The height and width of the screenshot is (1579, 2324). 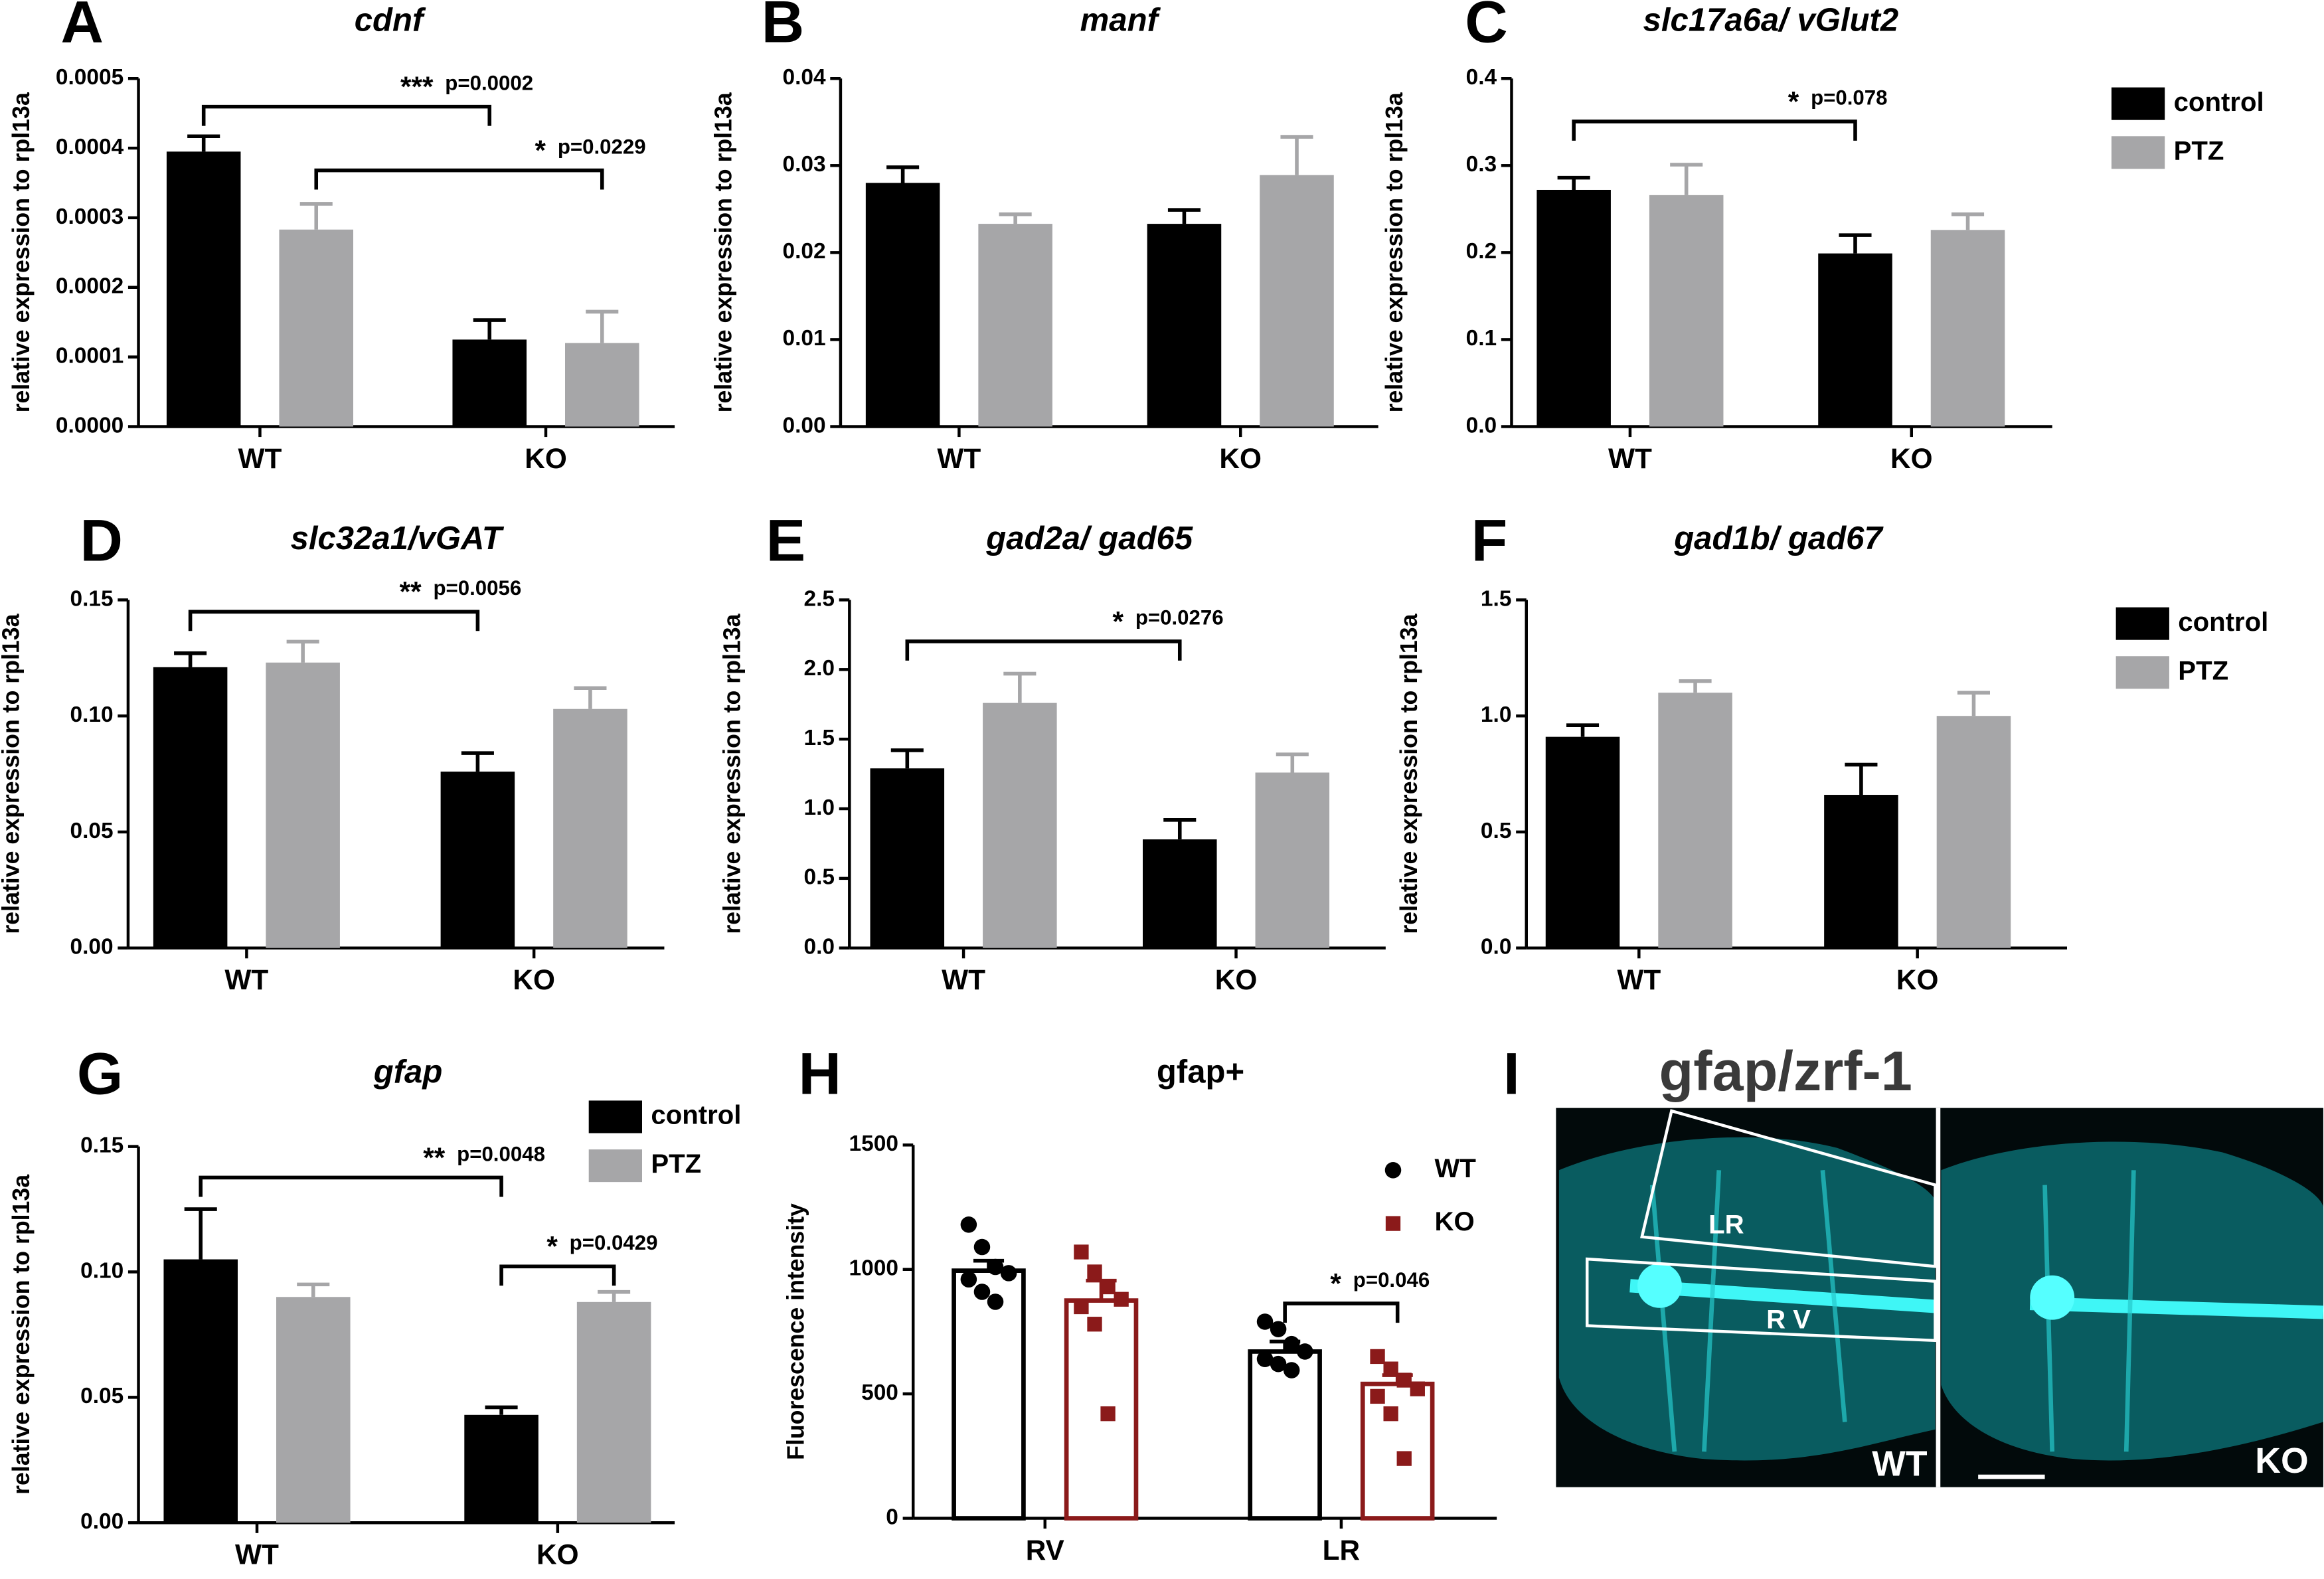 I want to click on legend-label: WT, so click(x=1455, y=1168).